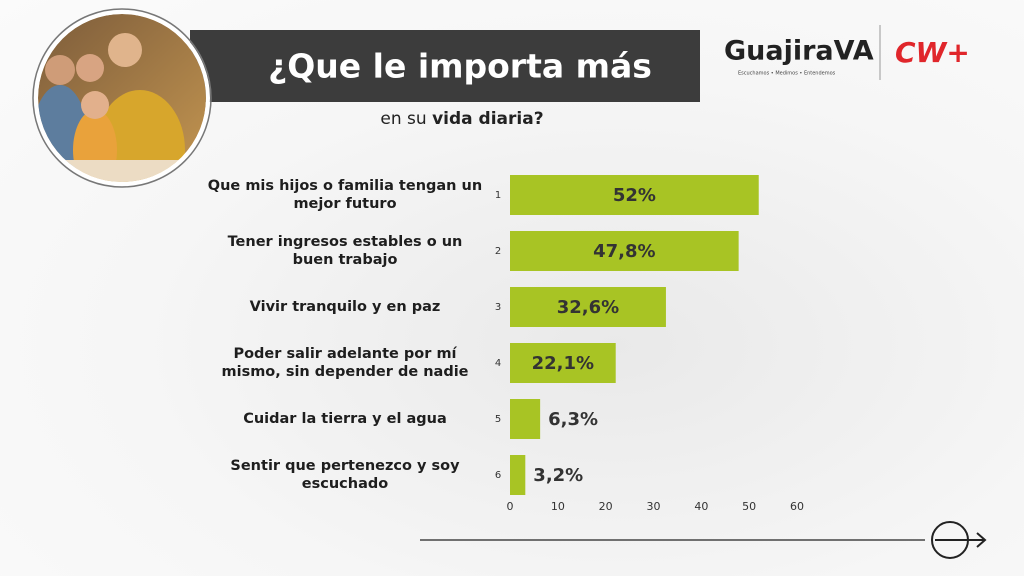 The height and width of the screenshot is (576, 1024). I want to click on rank-label: 3, so click(498, 307).